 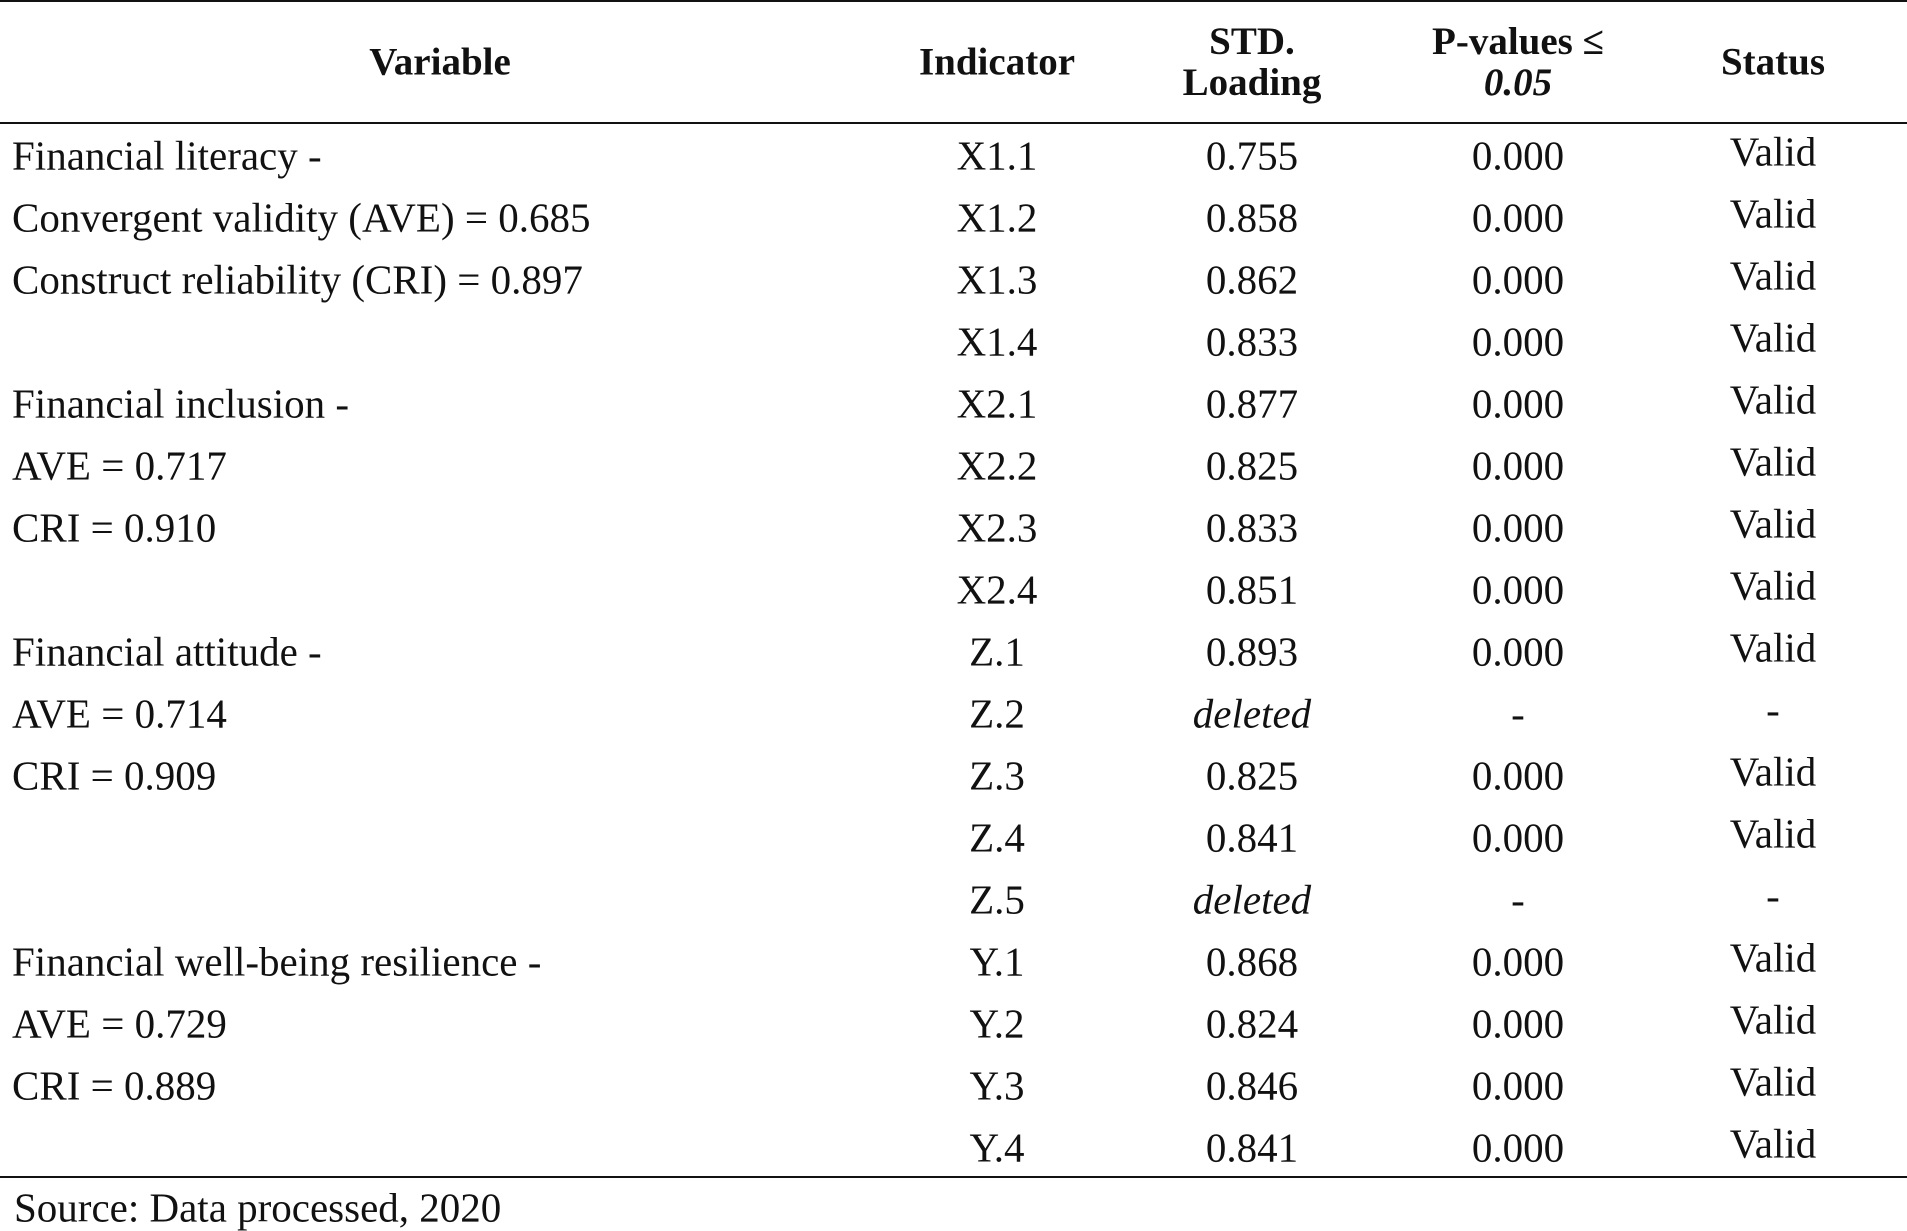 What do you see at coordinates (114, 1085) in the screenshot?
I see `variable-cell: CRI = 0.889` at bounding box center [114, 1085].